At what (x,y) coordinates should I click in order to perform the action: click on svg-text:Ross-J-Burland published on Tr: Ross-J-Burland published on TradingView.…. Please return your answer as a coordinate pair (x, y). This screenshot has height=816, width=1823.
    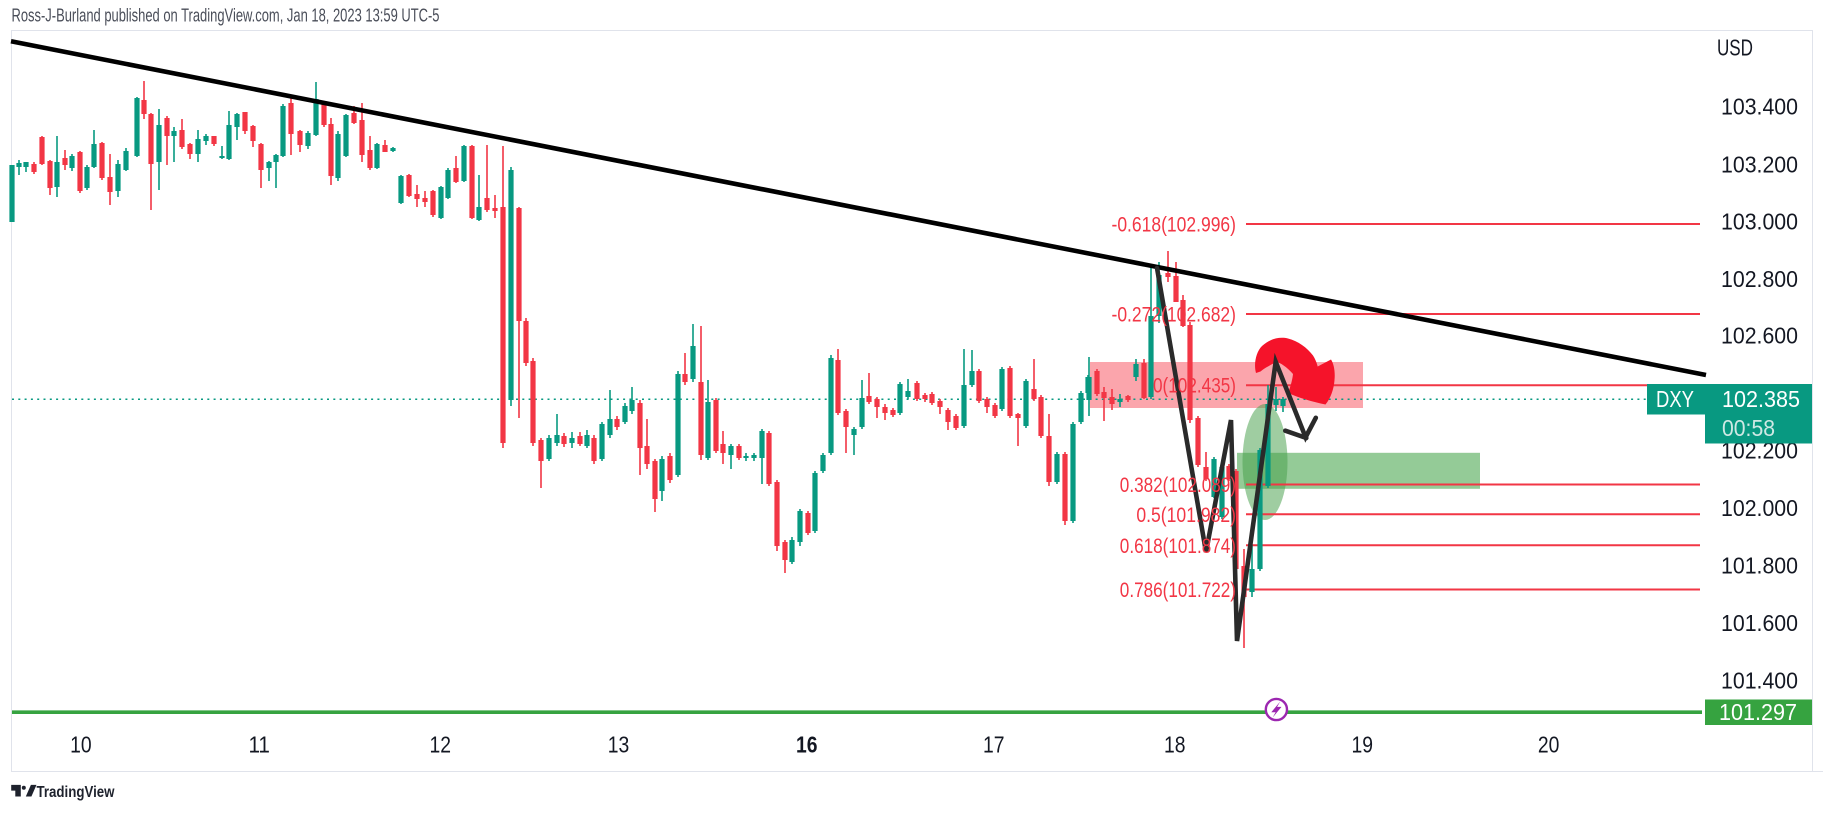
    Looking at the image, I should click on (226, 15).